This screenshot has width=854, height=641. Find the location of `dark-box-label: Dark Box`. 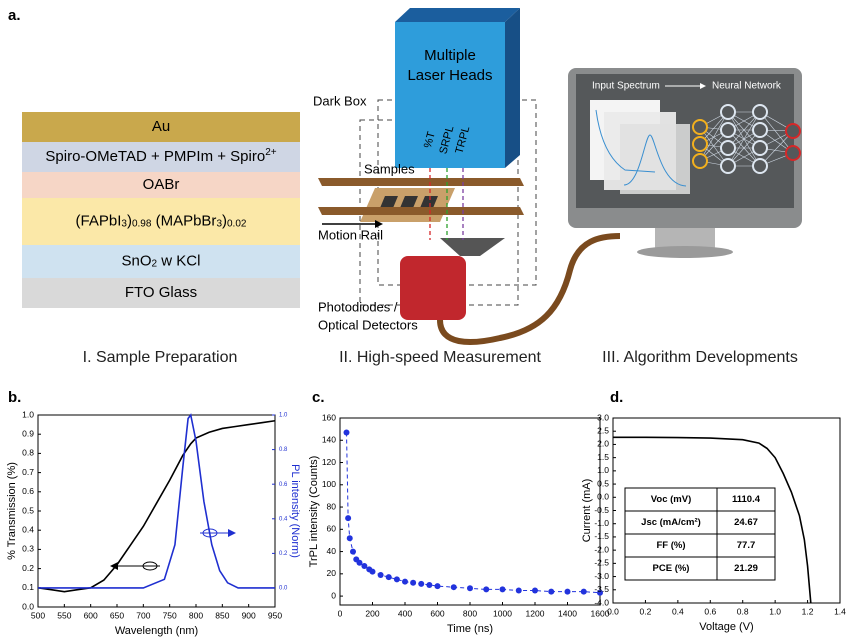

dark-box-label: Dark Box is located at coordinates (340, 100).